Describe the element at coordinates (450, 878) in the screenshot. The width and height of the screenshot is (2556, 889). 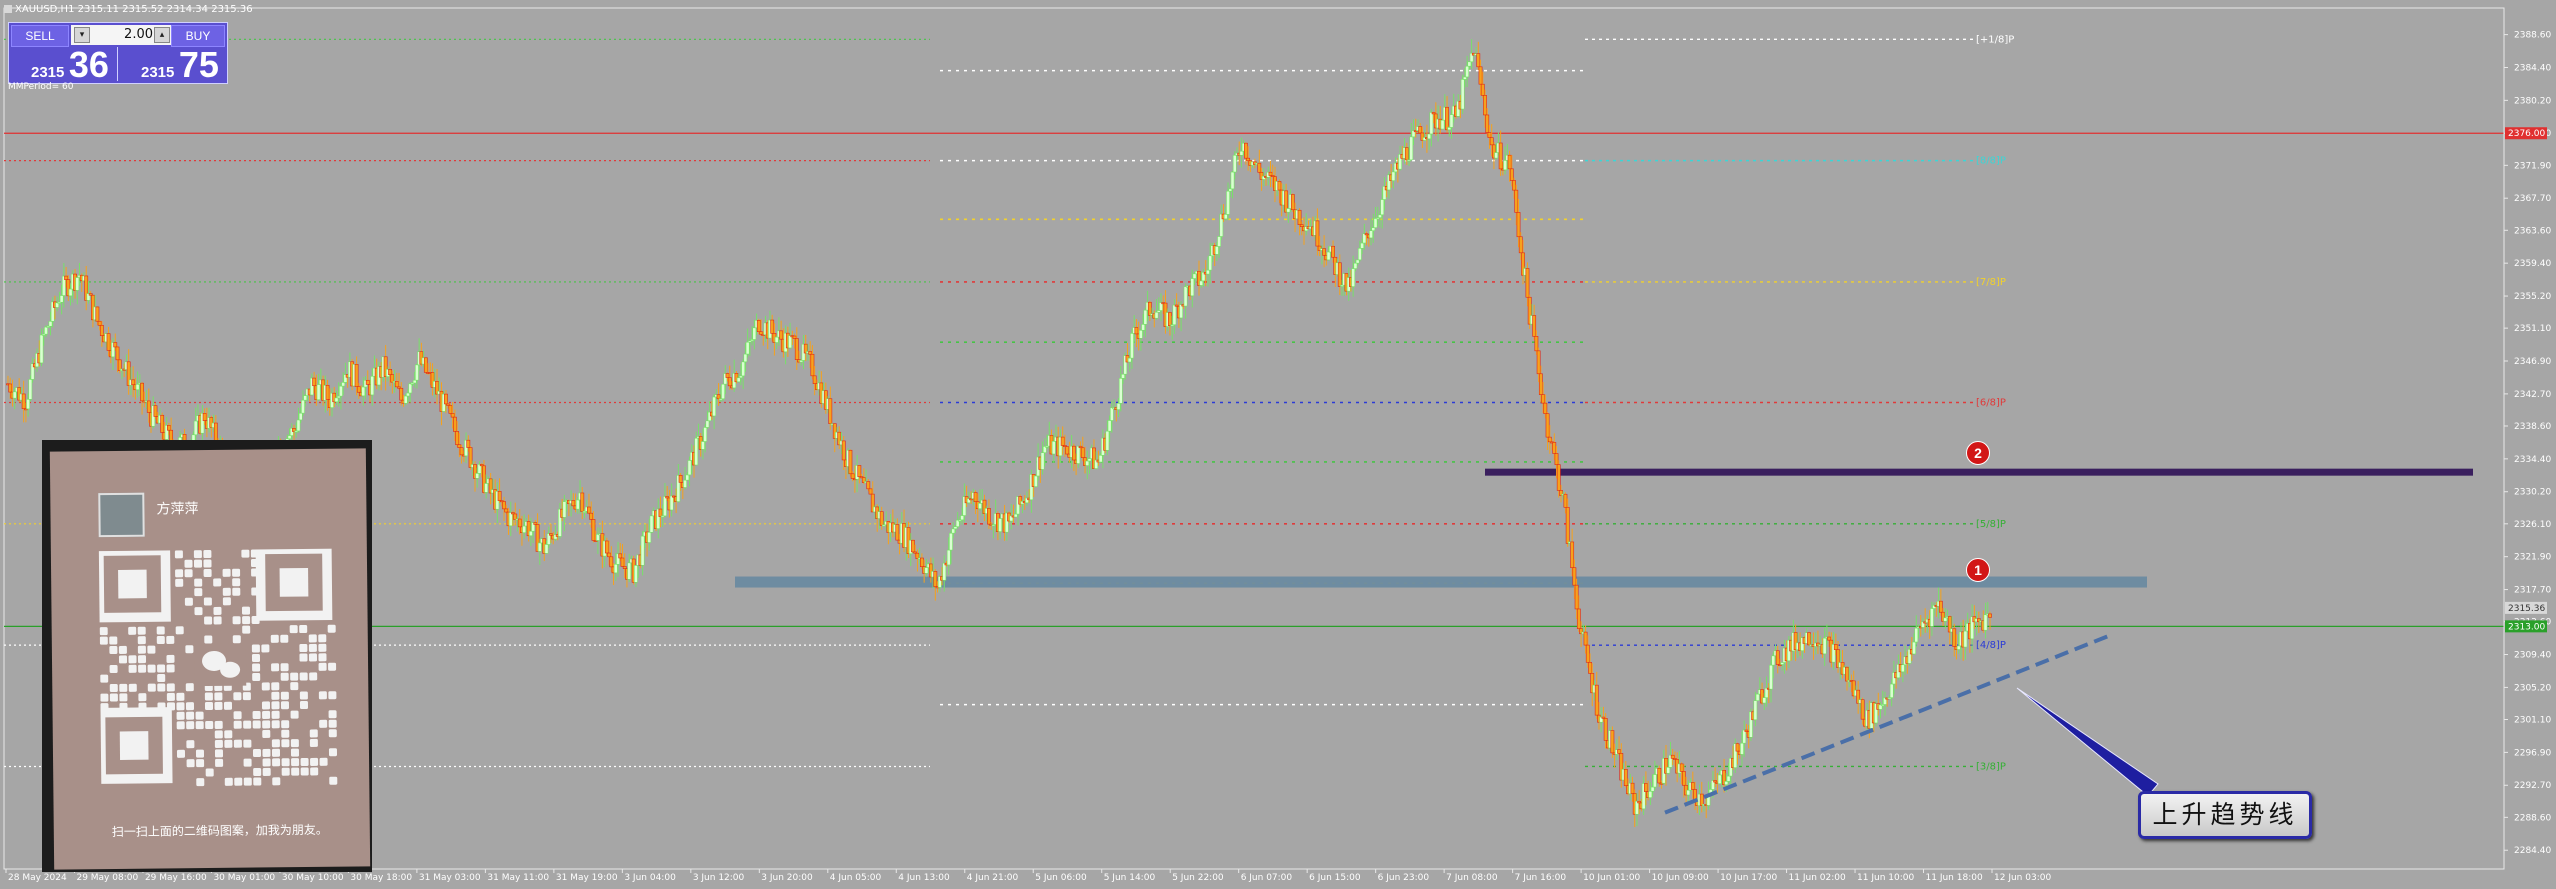
I see `x-tick-label: 31 May 03:00` at that location.